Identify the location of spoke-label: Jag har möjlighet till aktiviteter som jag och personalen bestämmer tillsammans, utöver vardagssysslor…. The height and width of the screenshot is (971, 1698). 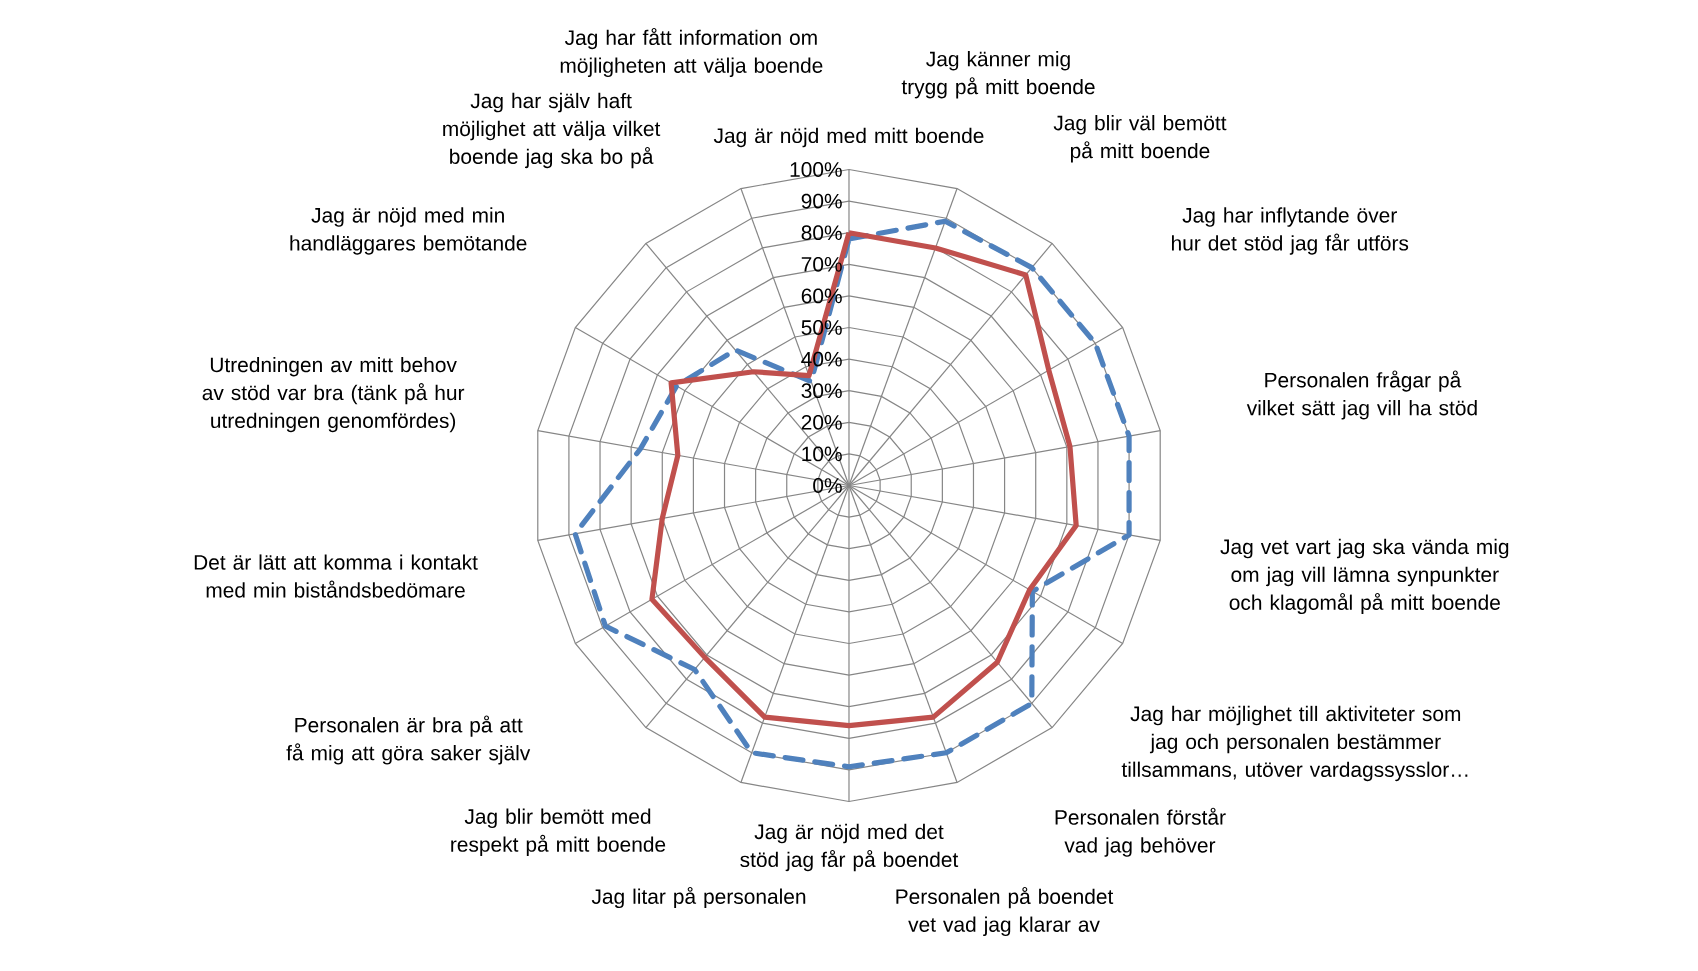
(1294, 743).